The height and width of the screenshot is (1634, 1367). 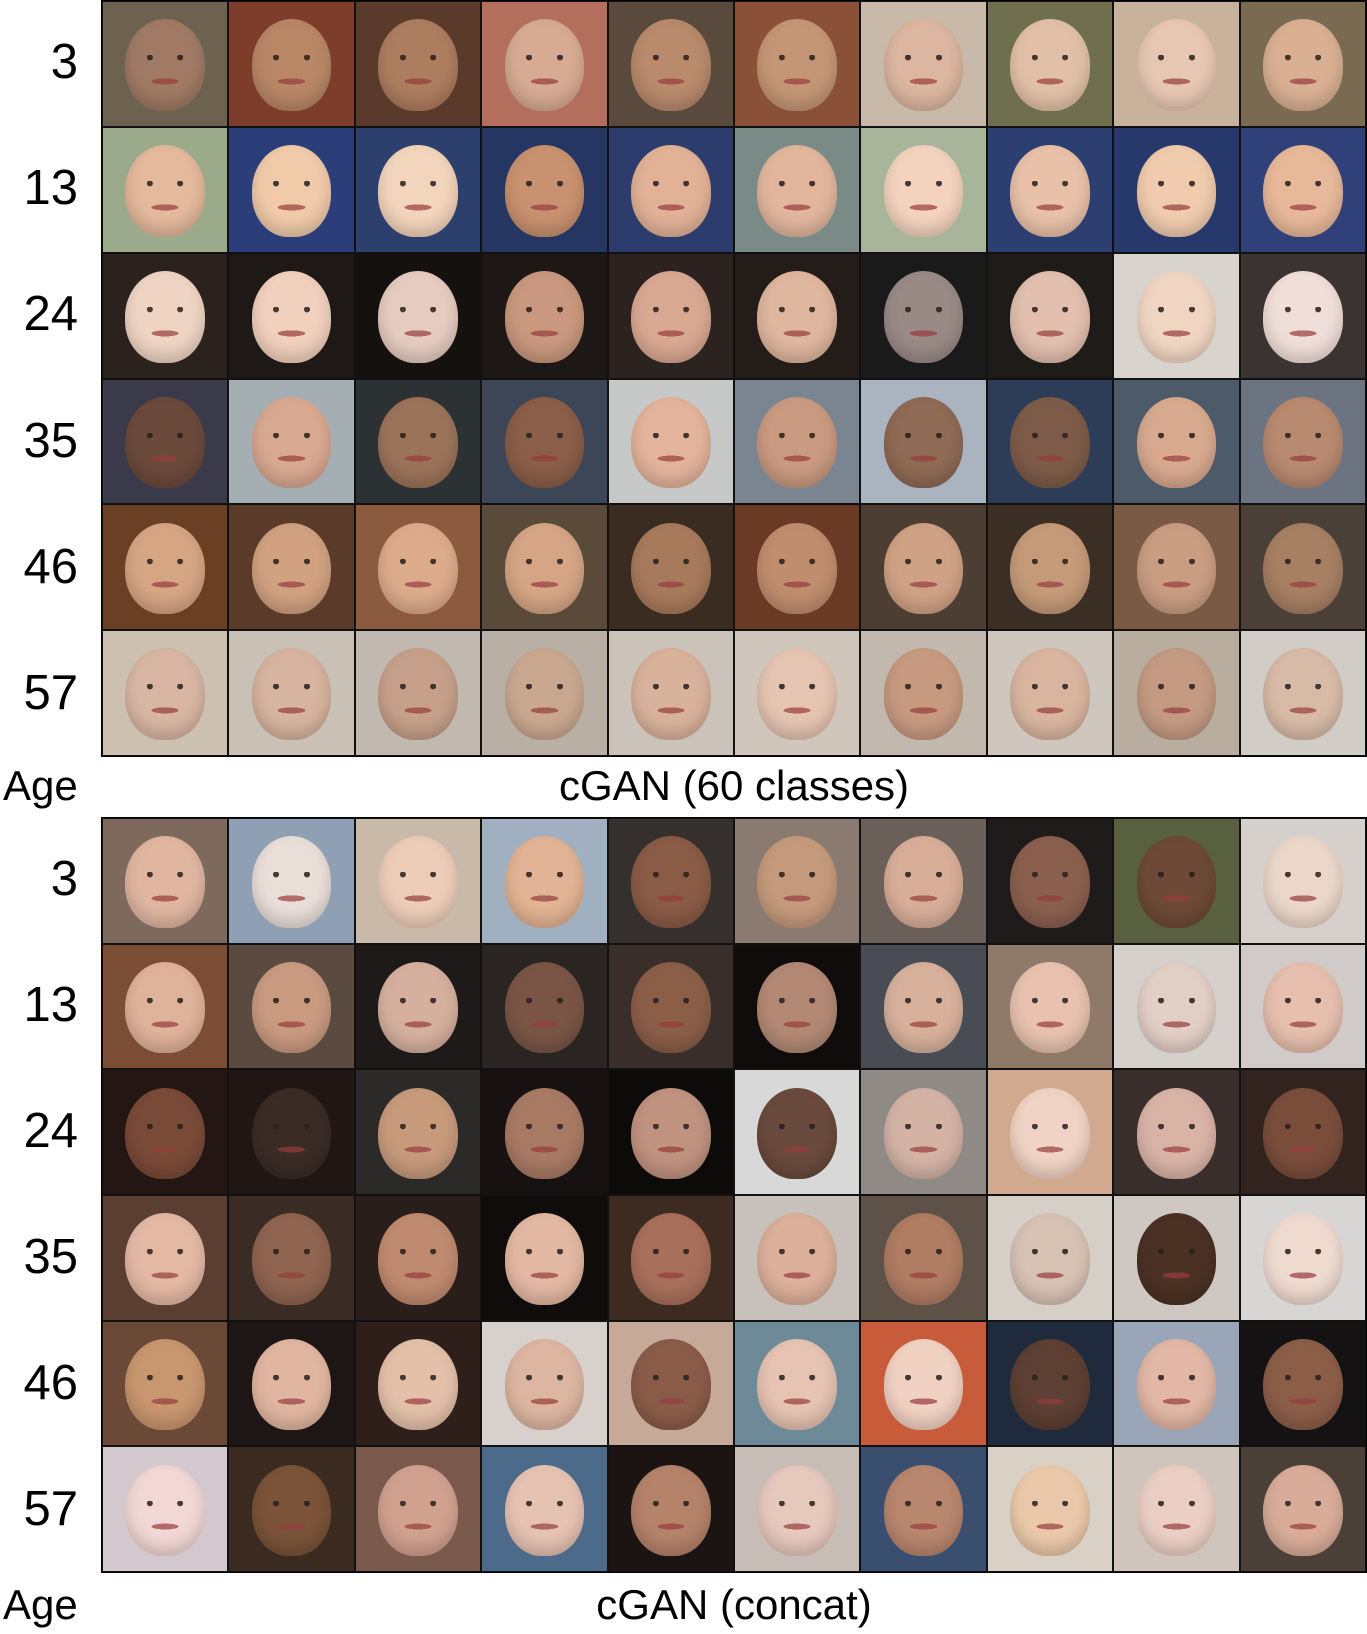 What do you see at coordinates (50, 1257) in the screenshot?
I see `age-row-label: 35` at bounding box center [50, 1257].